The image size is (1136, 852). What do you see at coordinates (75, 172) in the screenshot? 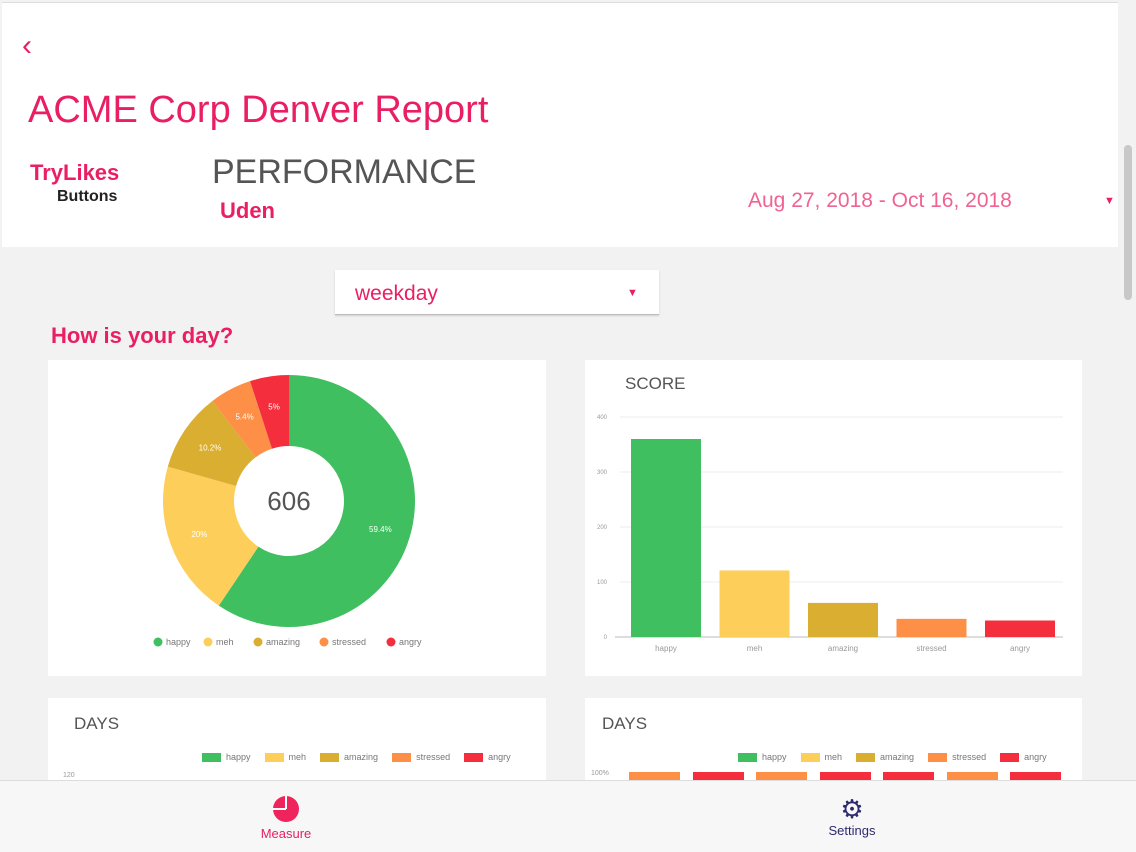
I see `logo: TryLikes` at bounding box center [75, 172].